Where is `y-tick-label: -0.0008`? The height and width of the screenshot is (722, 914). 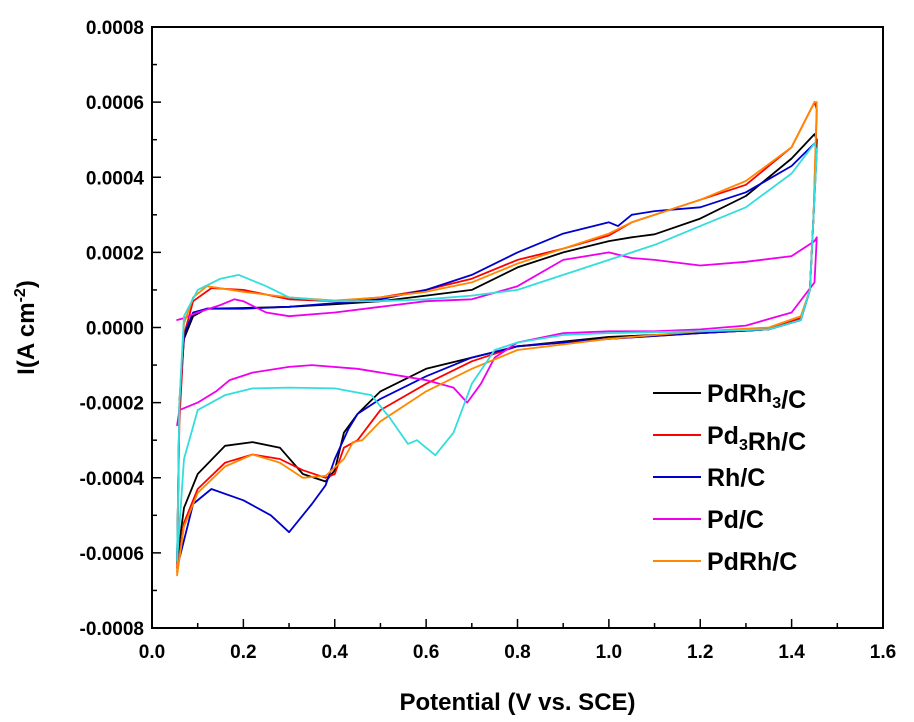
y-tick-label: -0.0008 is located at coordinates (112, 629).